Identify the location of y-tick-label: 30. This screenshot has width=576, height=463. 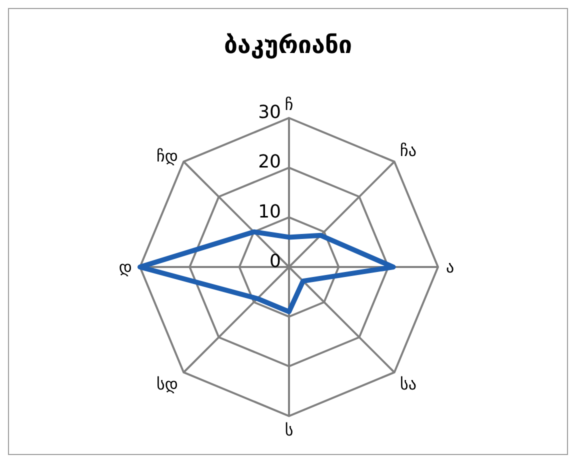
(269, 112).